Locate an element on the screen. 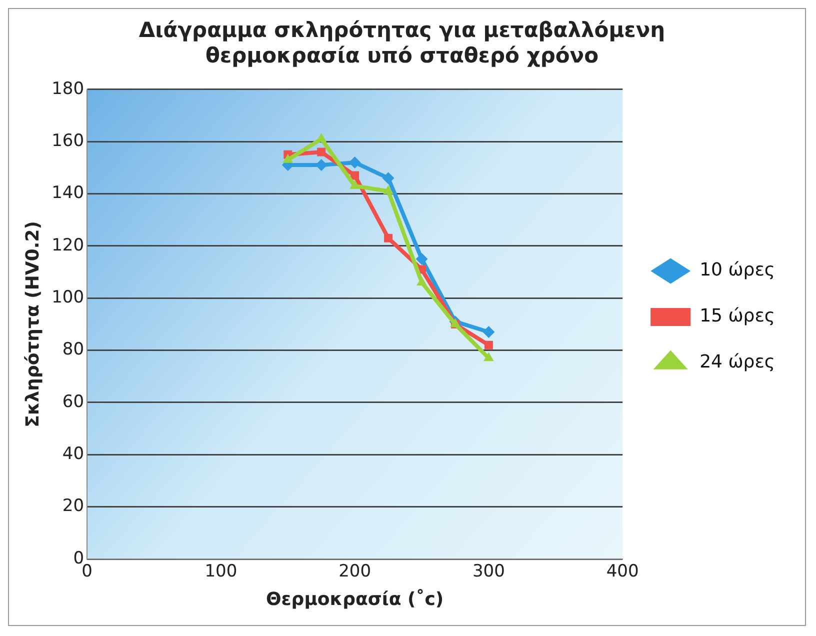 The height and width of the screenshot is (636, 816). y-tick-label: 160 is located at coordinates (68, 141).